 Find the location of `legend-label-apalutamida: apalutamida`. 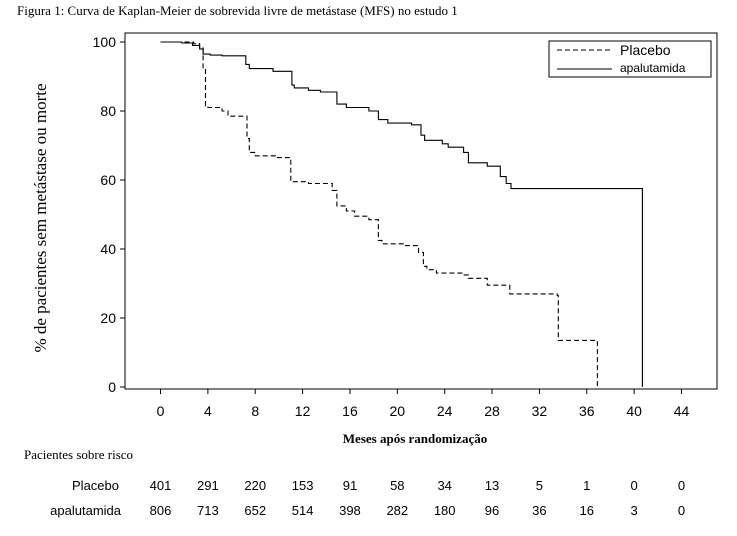

legend-label-apalutamida: apalutamida is located at coordinates (653, 68).